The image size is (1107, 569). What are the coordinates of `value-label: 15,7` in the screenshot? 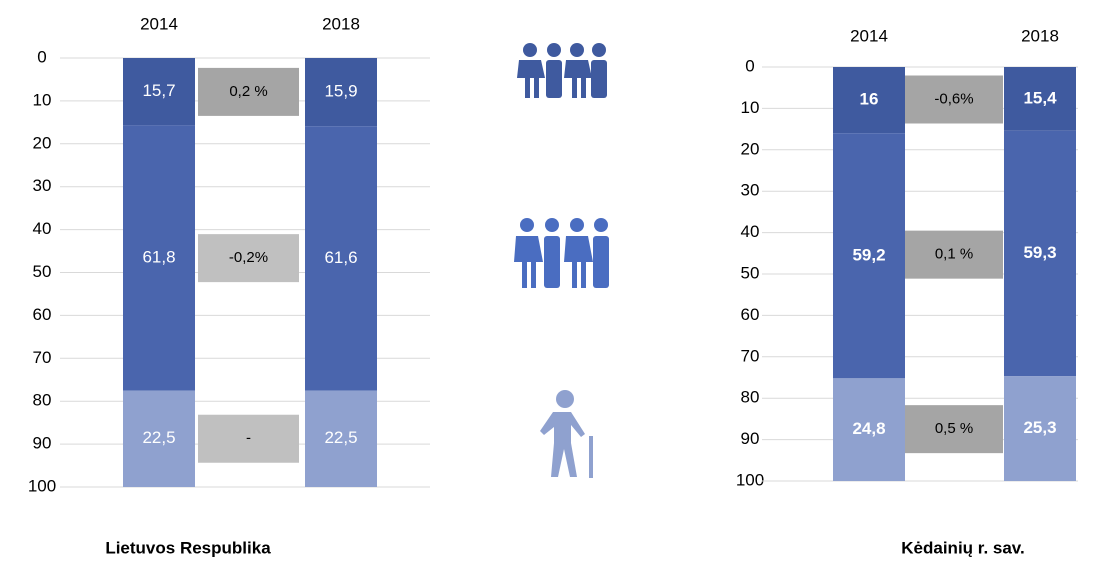 It's located at (158, 90).